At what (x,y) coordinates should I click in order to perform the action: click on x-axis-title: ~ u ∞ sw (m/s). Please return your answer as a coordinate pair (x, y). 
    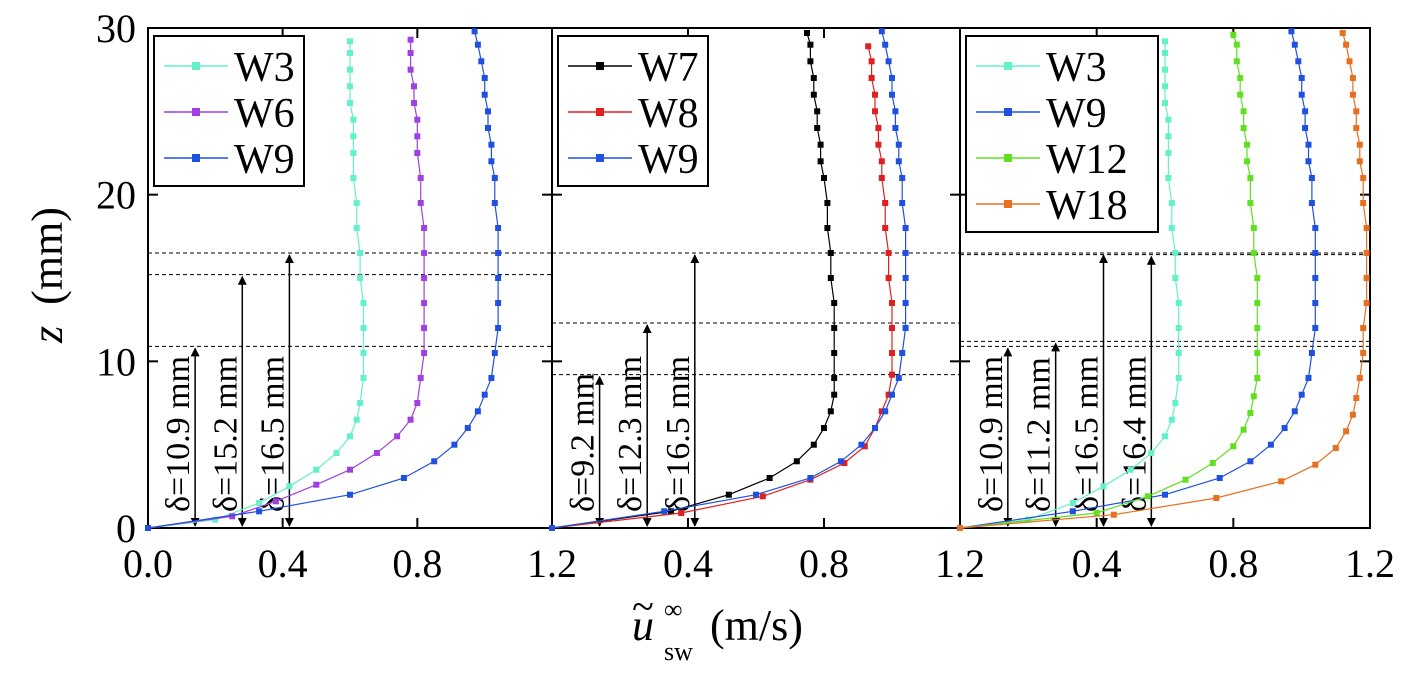
    Looking at the image, I should click on (717, 625).